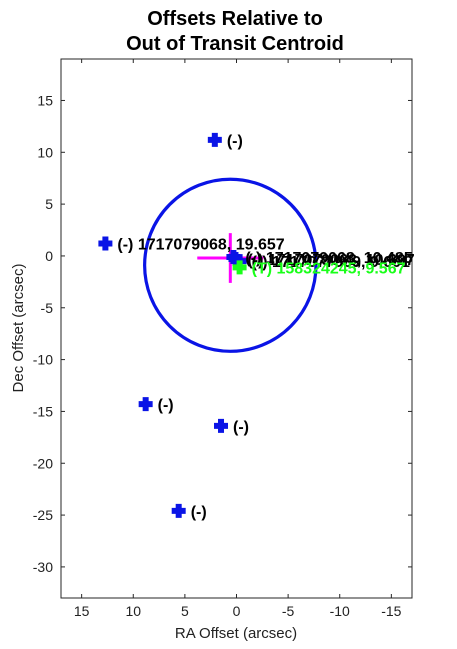 The width and height of the screenshot is (457, 649). What do you see at coordinates (43, 411) in the screenshot?
I see `y-tick-label: -15` at bounding box center [43, 411].